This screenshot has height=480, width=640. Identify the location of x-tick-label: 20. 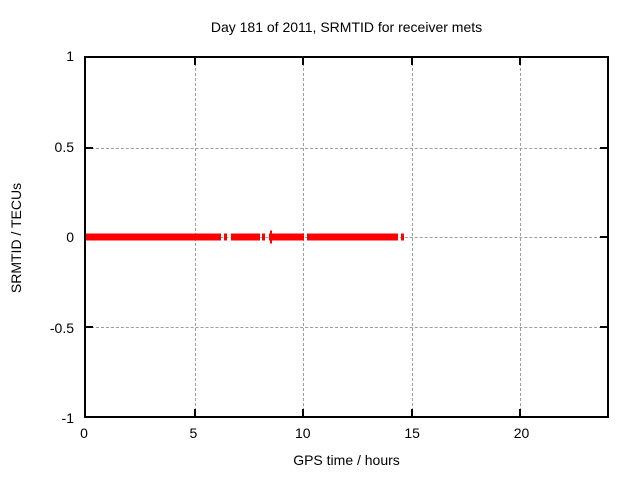
(521, 433).